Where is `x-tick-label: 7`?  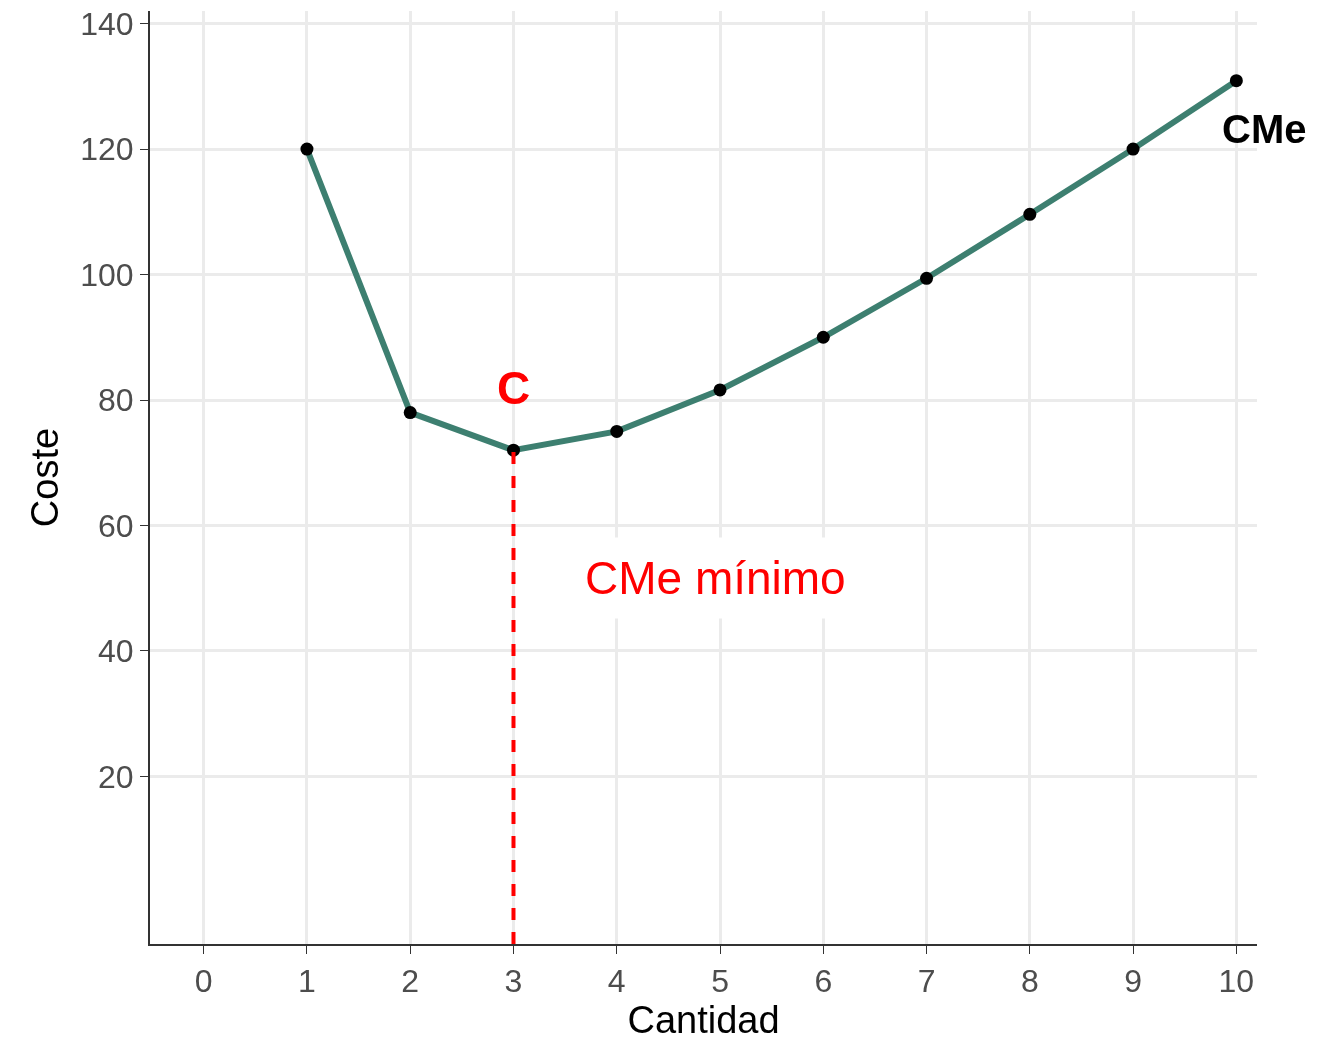
x-tick-label: 7 is located at coordinates (926, 981).